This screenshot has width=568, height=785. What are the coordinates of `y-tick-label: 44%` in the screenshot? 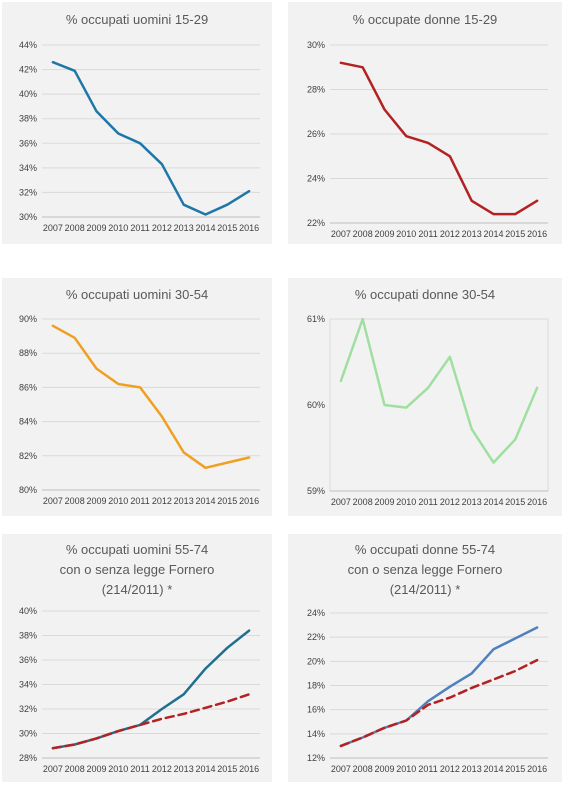 It's located at (28, 45).